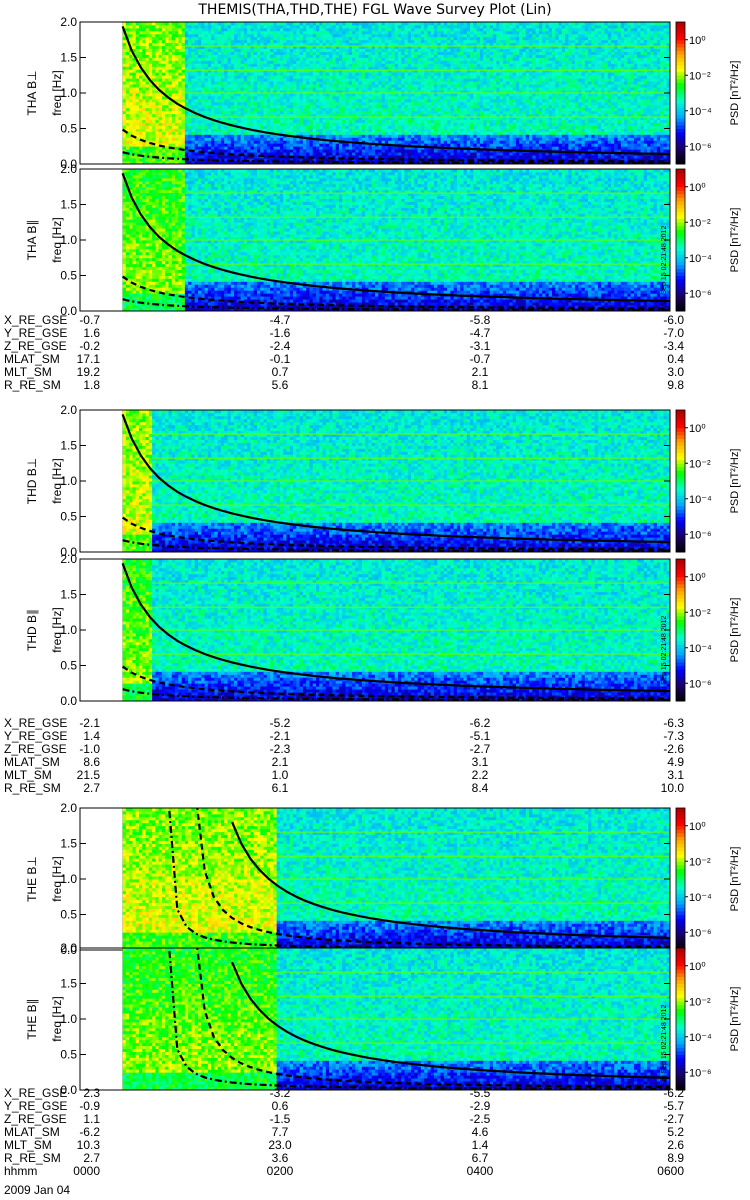  I want to click on ephemeris-value: 2.2, so click(480, 775).